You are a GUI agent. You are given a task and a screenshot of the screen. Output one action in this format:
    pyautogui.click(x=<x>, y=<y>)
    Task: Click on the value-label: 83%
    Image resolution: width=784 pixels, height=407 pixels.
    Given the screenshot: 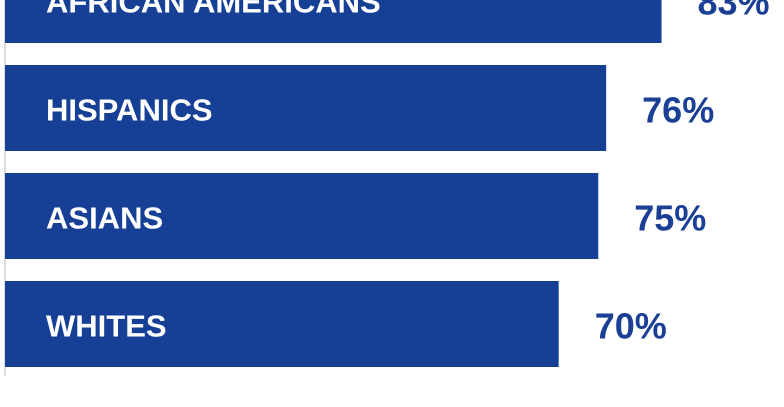 What is the action you would take?
    pyautogui.click(x=734, y=11)
    